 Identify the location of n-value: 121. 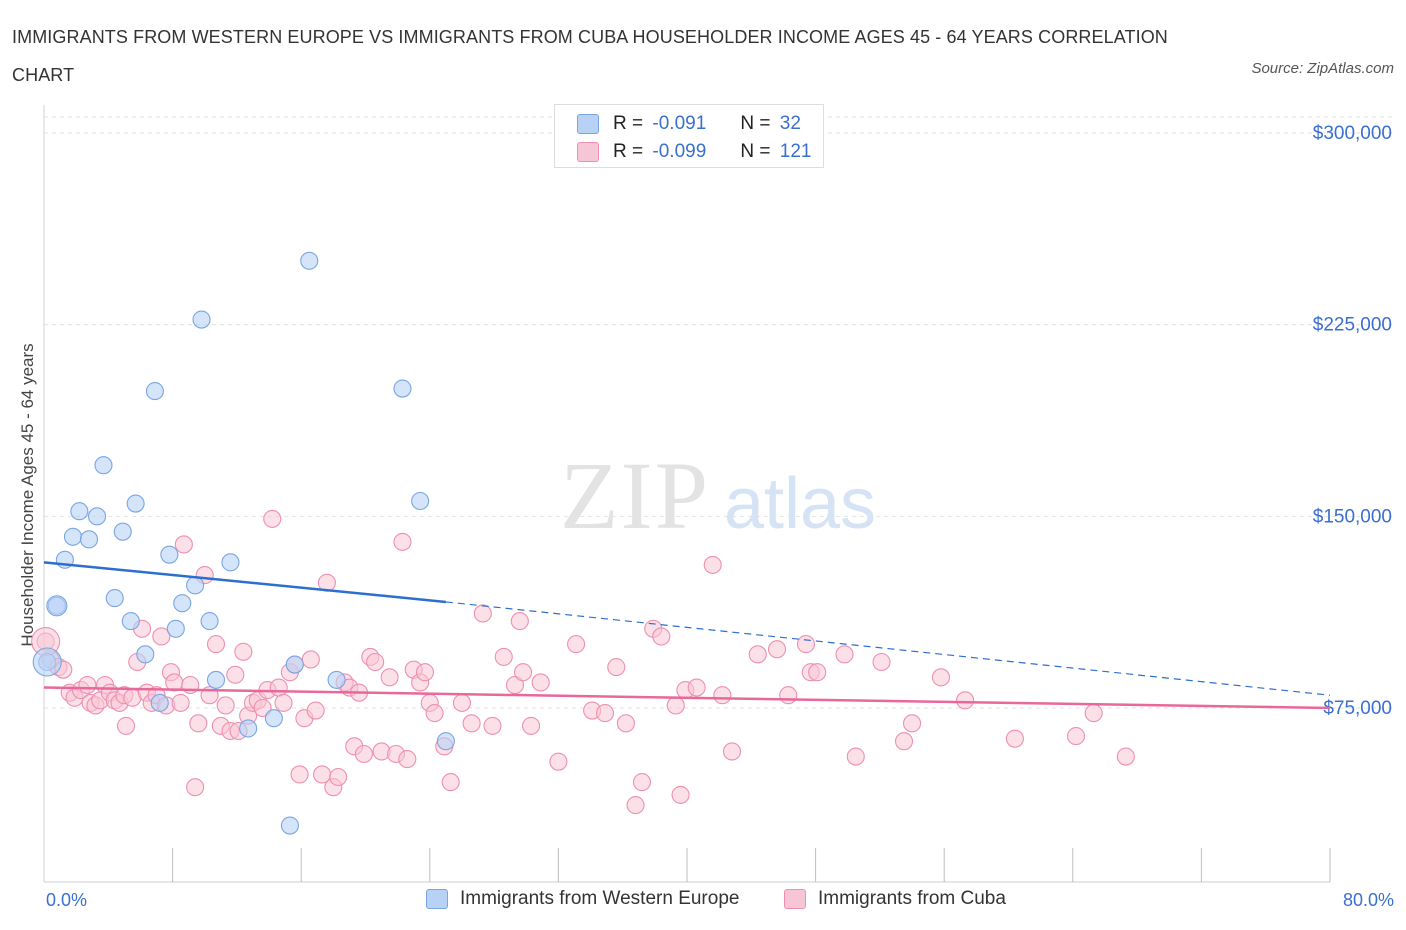
(795, 151).